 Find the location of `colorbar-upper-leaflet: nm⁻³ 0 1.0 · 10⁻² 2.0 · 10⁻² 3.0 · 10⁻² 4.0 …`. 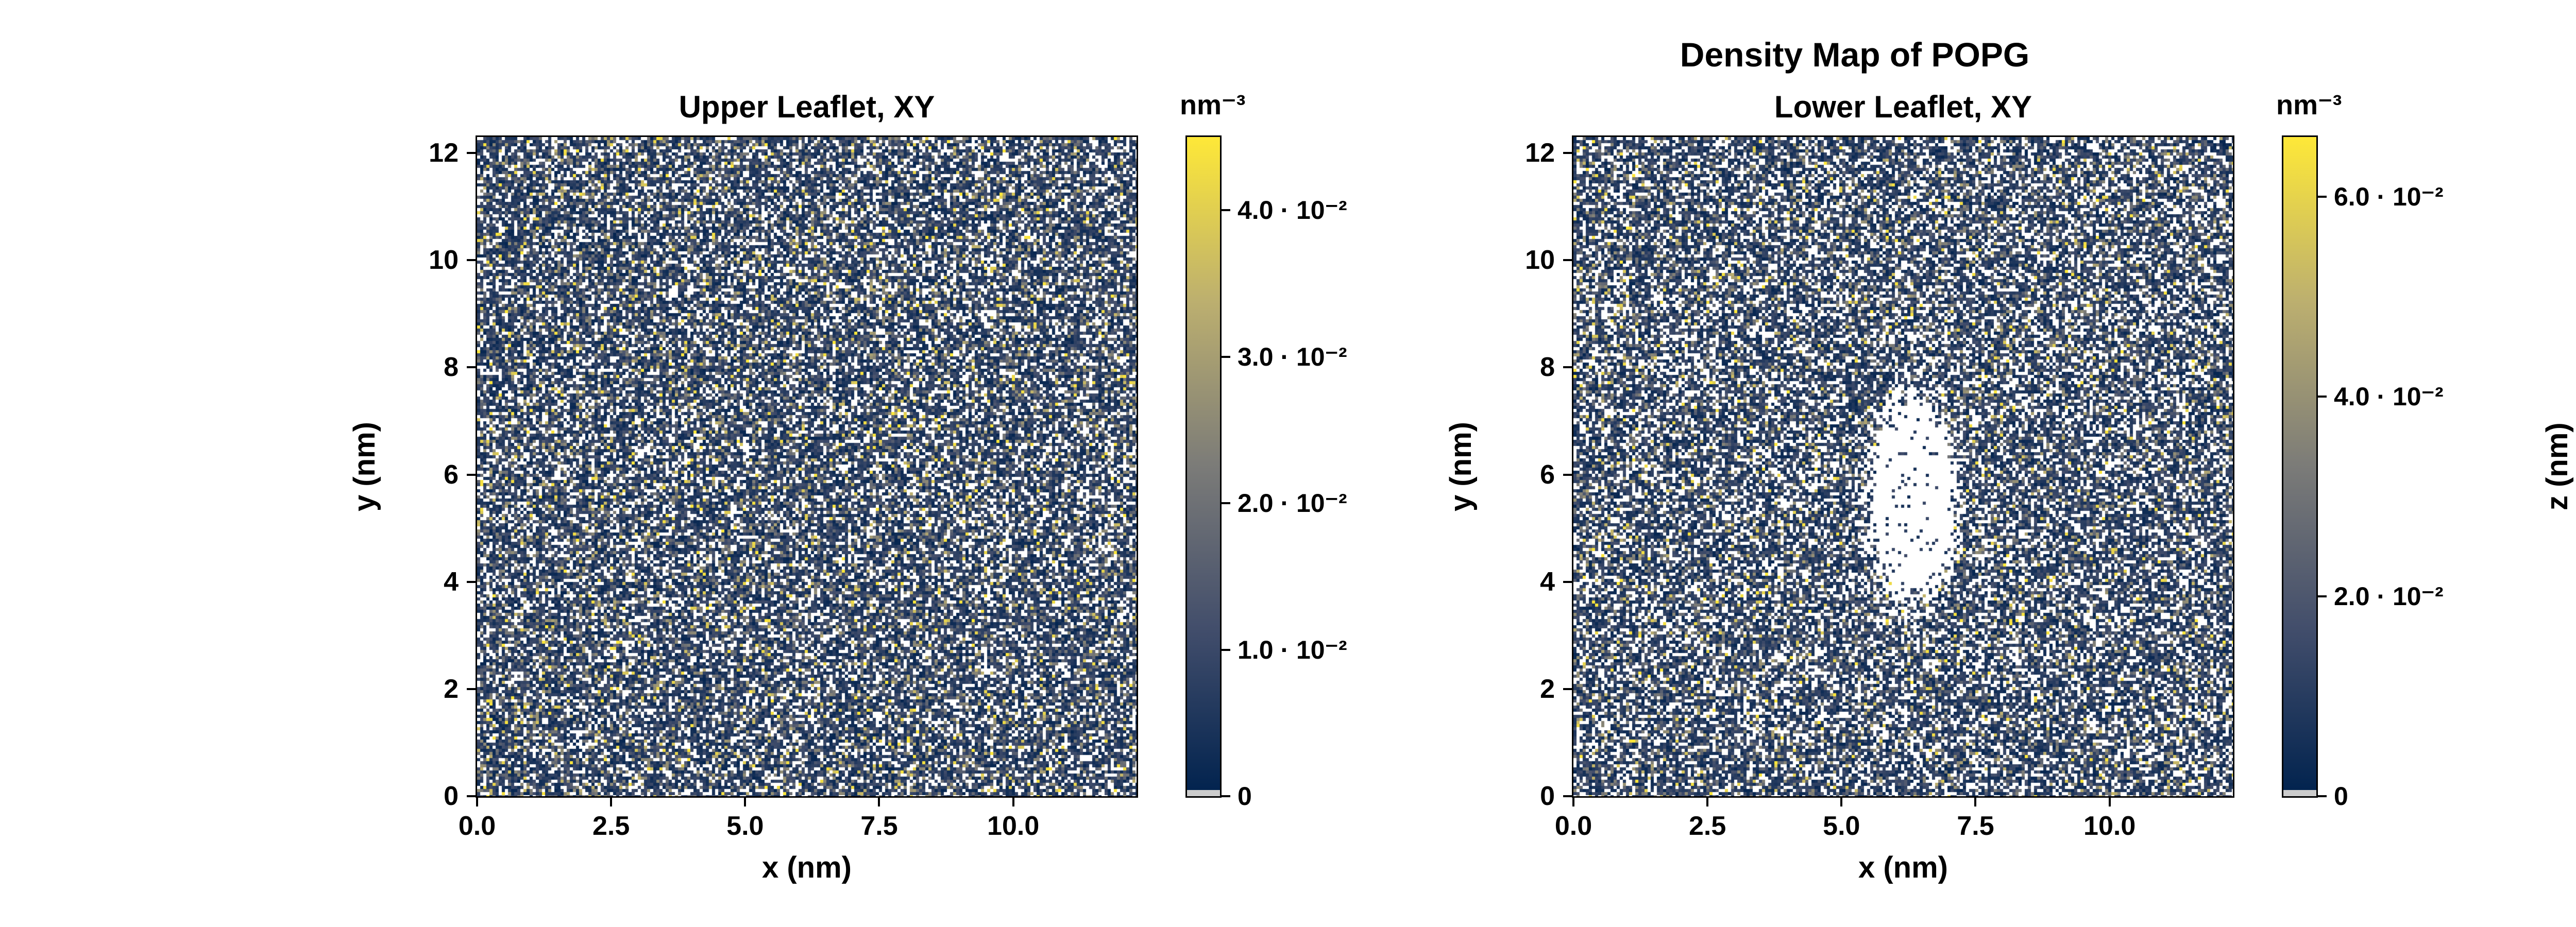

colorbar-upper-leaflet: nm⁻³ 0 1.0 · 10⁻² 2.0 · 10⁻² 3.0 · 10⁻² 4.0 … is located at coordinates (1263, 451).